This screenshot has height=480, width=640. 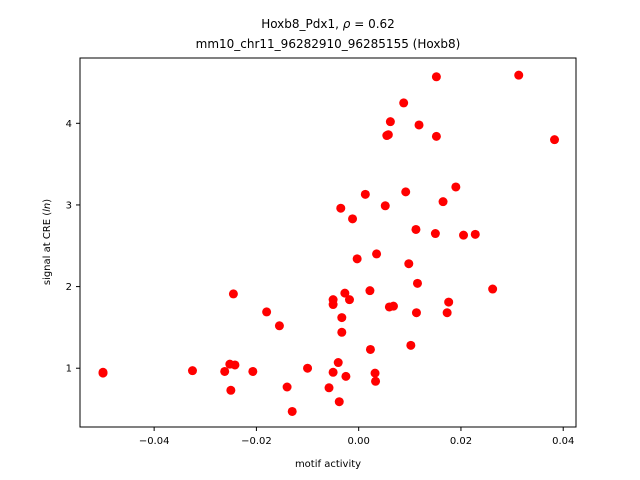 I want to click on y-axis-ticks: 1 2 3 4, so click(x=73, y=247).